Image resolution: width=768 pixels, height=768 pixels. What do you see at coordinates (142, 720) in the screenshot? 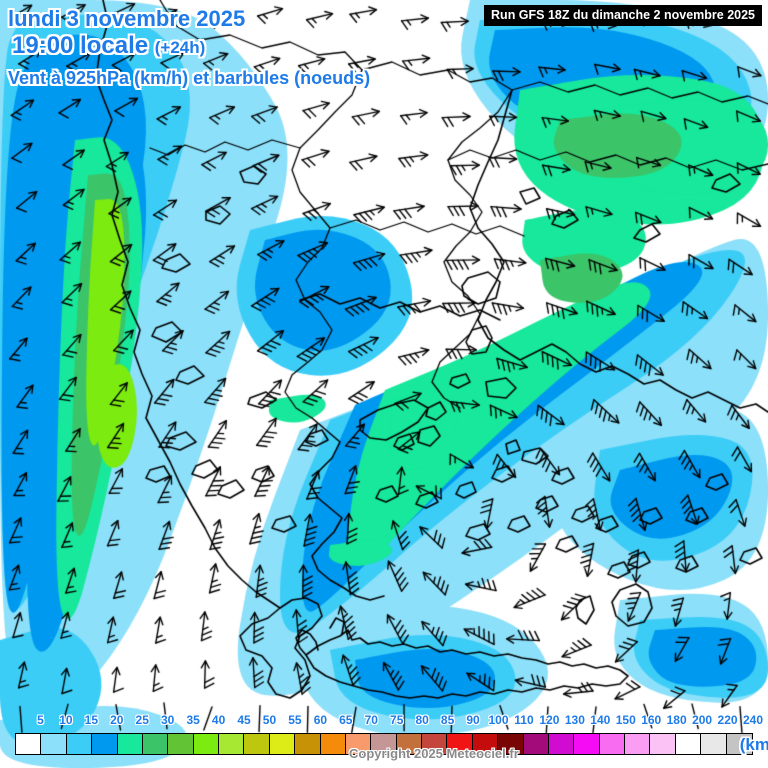
I see `legend-tick-label: 25` at bounding box center [142, 720].